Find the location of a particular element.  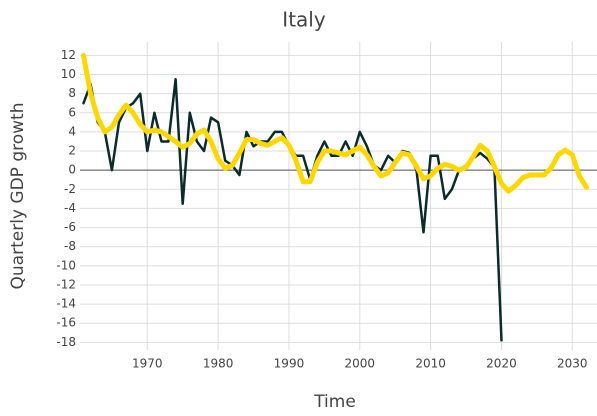

y-tick-label: 8 is located at coordinates (72, 93).